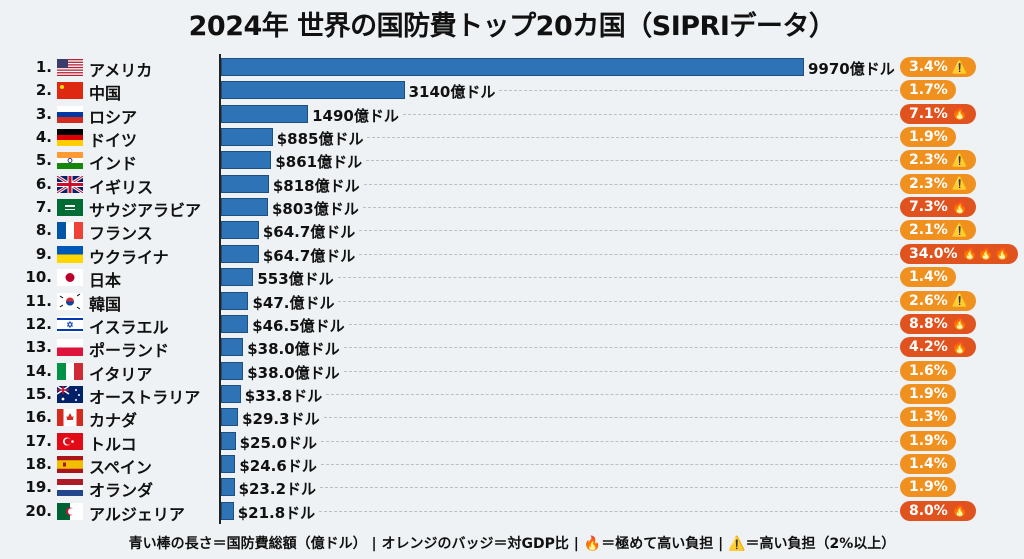 The image size is (1024, 559). I want to click on rank-label: 3., so click(43, 113).